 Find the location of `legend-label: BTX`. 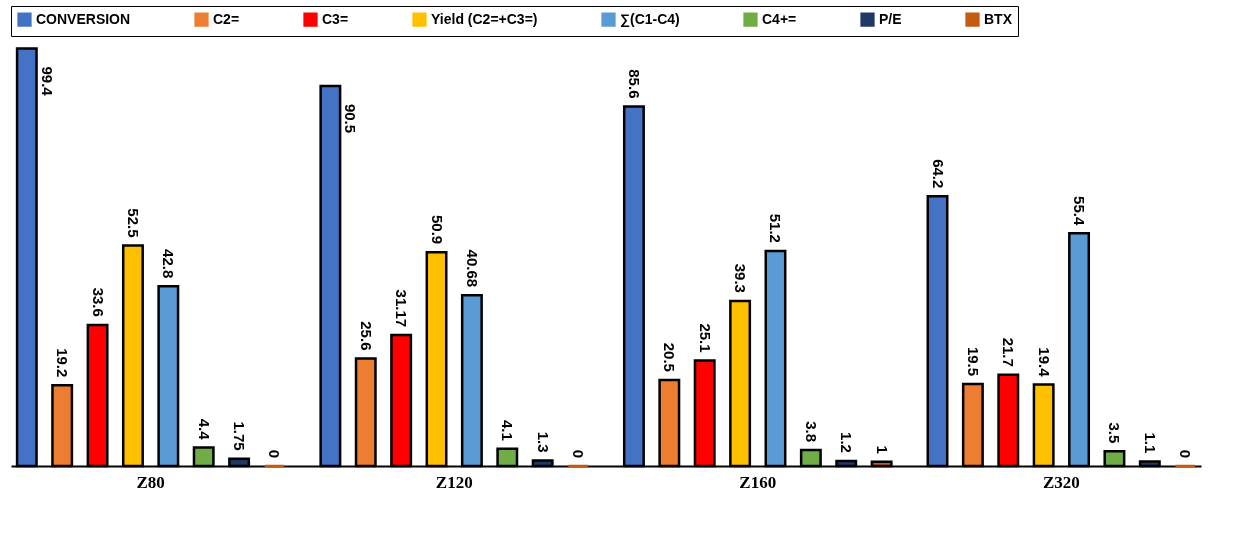

legend-label: BTX is located at coordinates (998, 18).